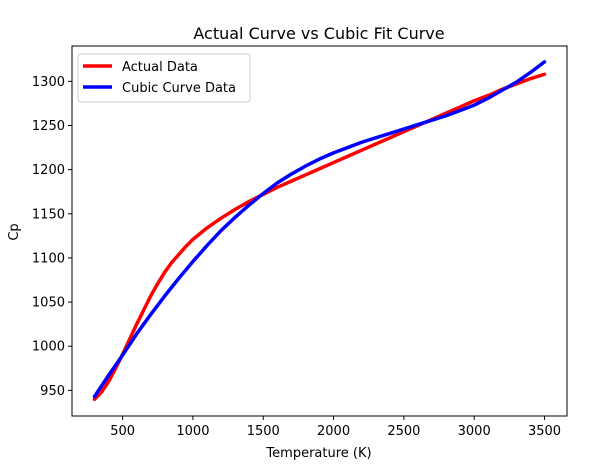  I want to click on y-tick-label: 1200, so click(48, 170).